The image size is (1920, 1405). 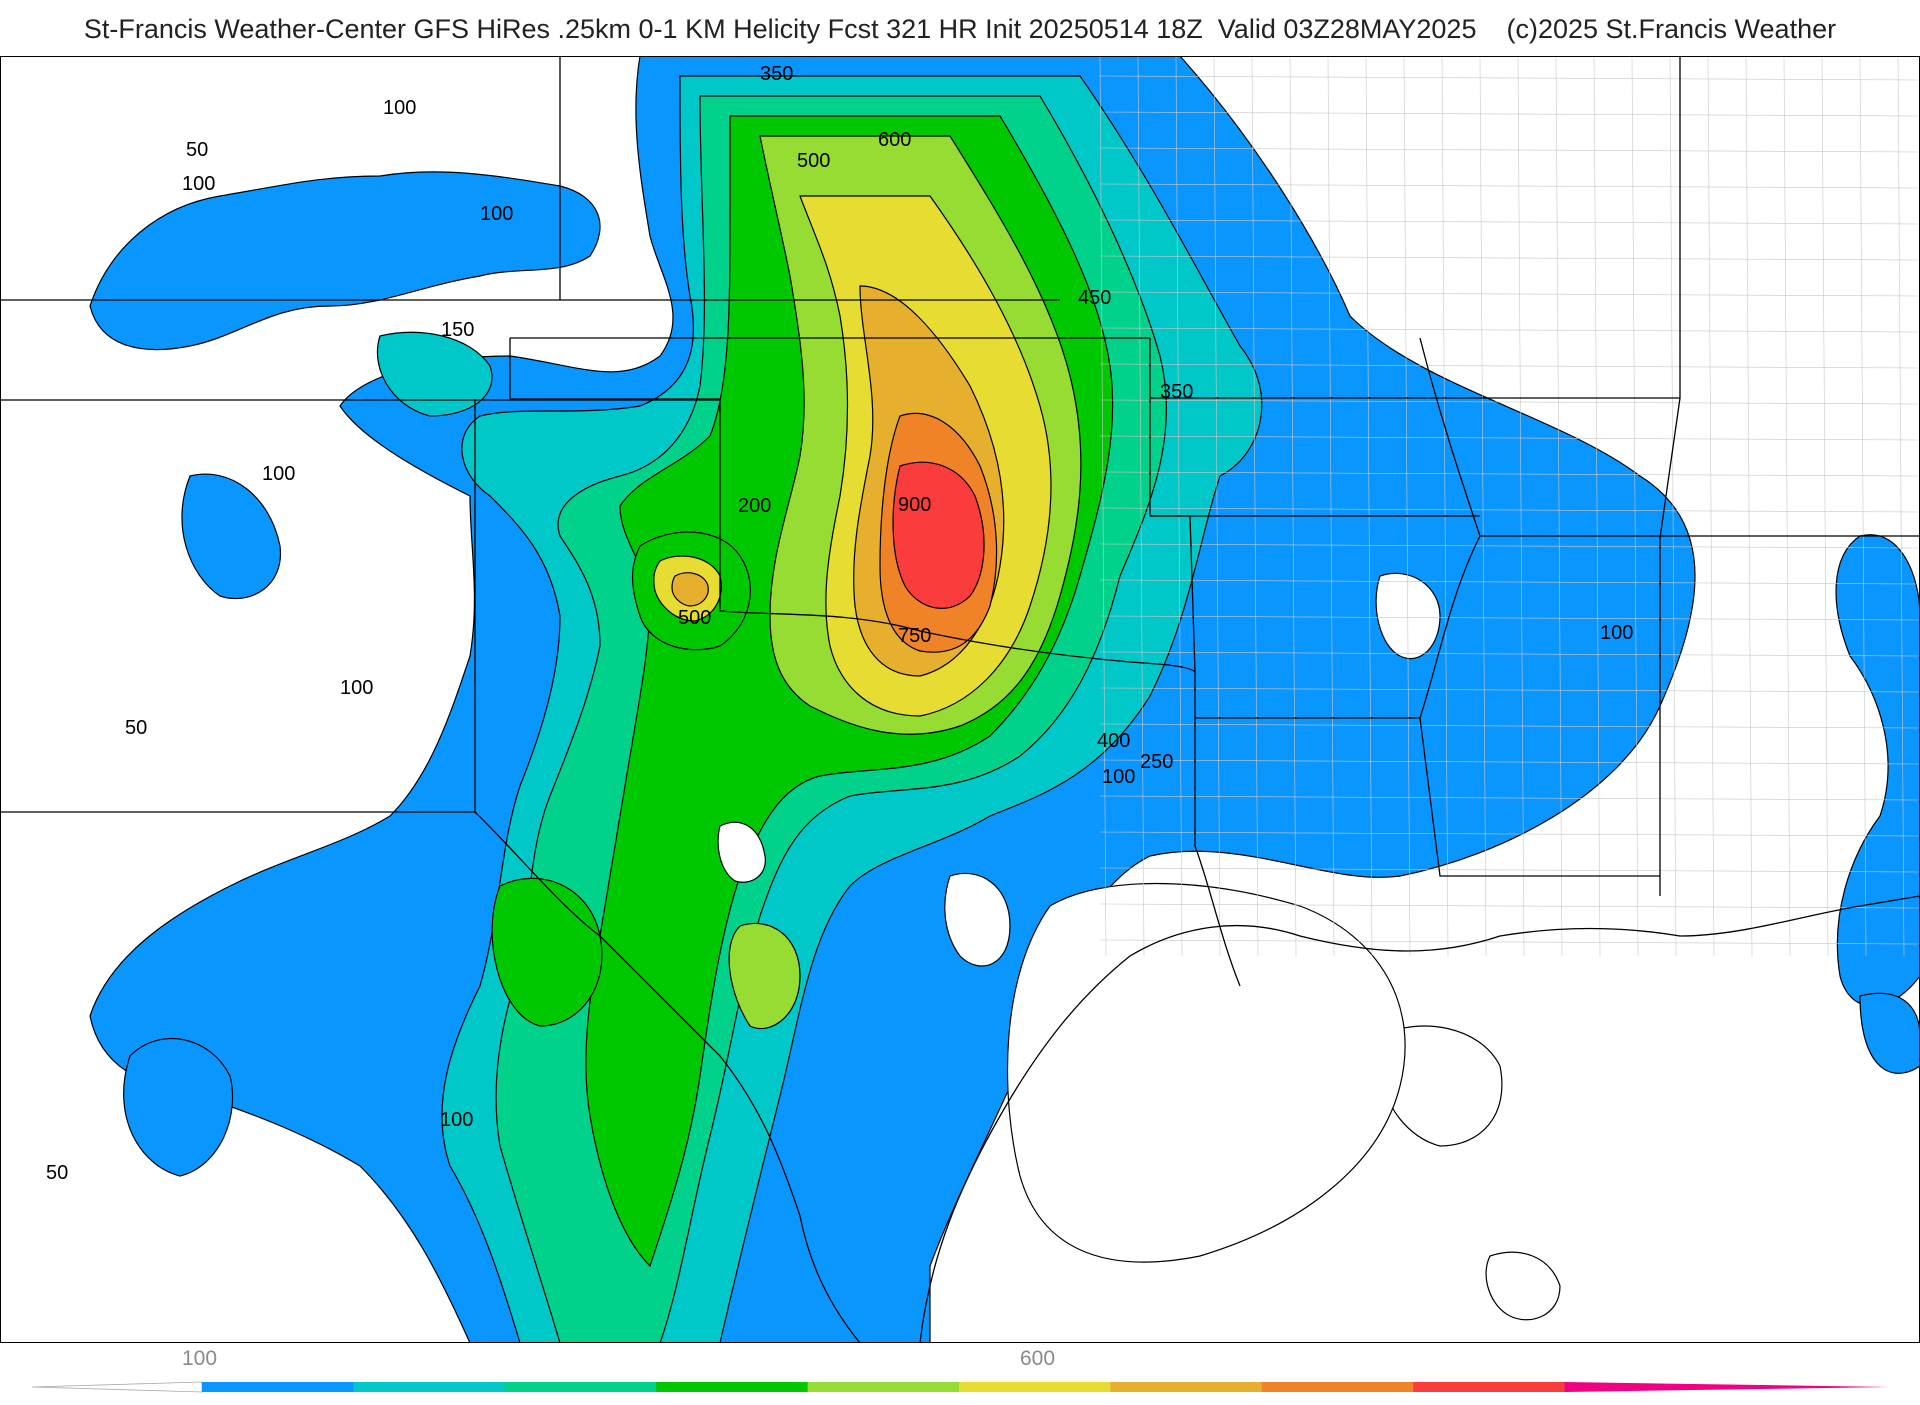 What do you see at coordinates (1094, 298) in the screenshot?
I see `contour-label: 450` at bounding box center [1094, 298].